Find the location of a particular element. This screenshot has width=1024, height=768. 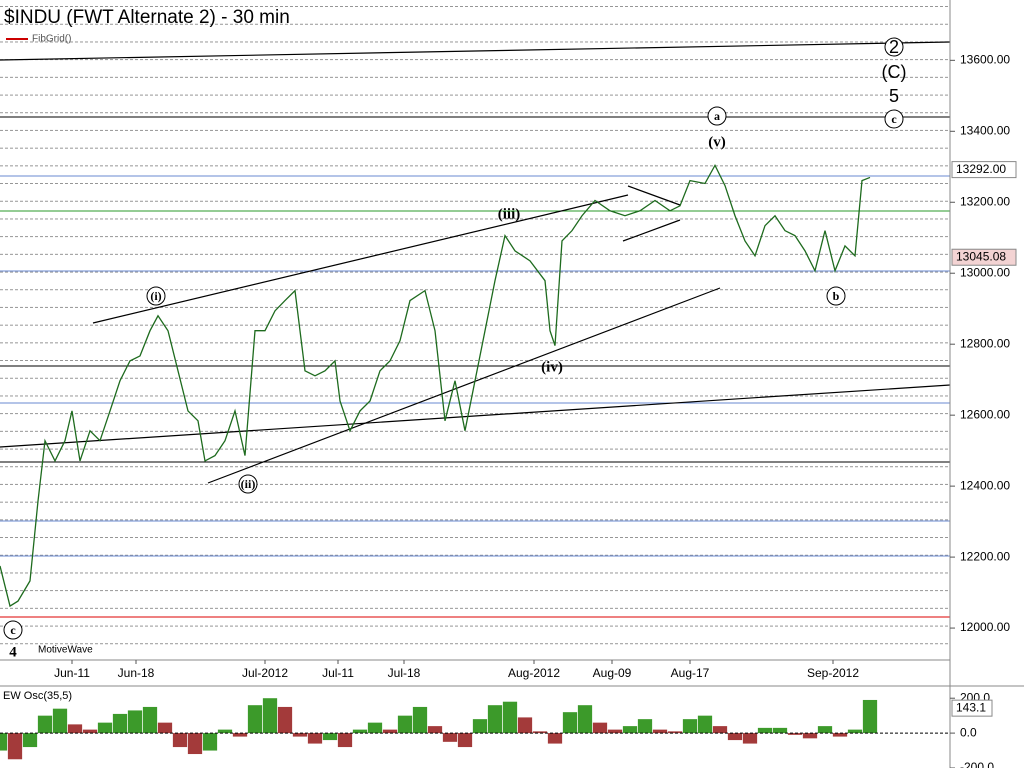

y-tick-label: 0.0 is located at coordinates (968, 732).